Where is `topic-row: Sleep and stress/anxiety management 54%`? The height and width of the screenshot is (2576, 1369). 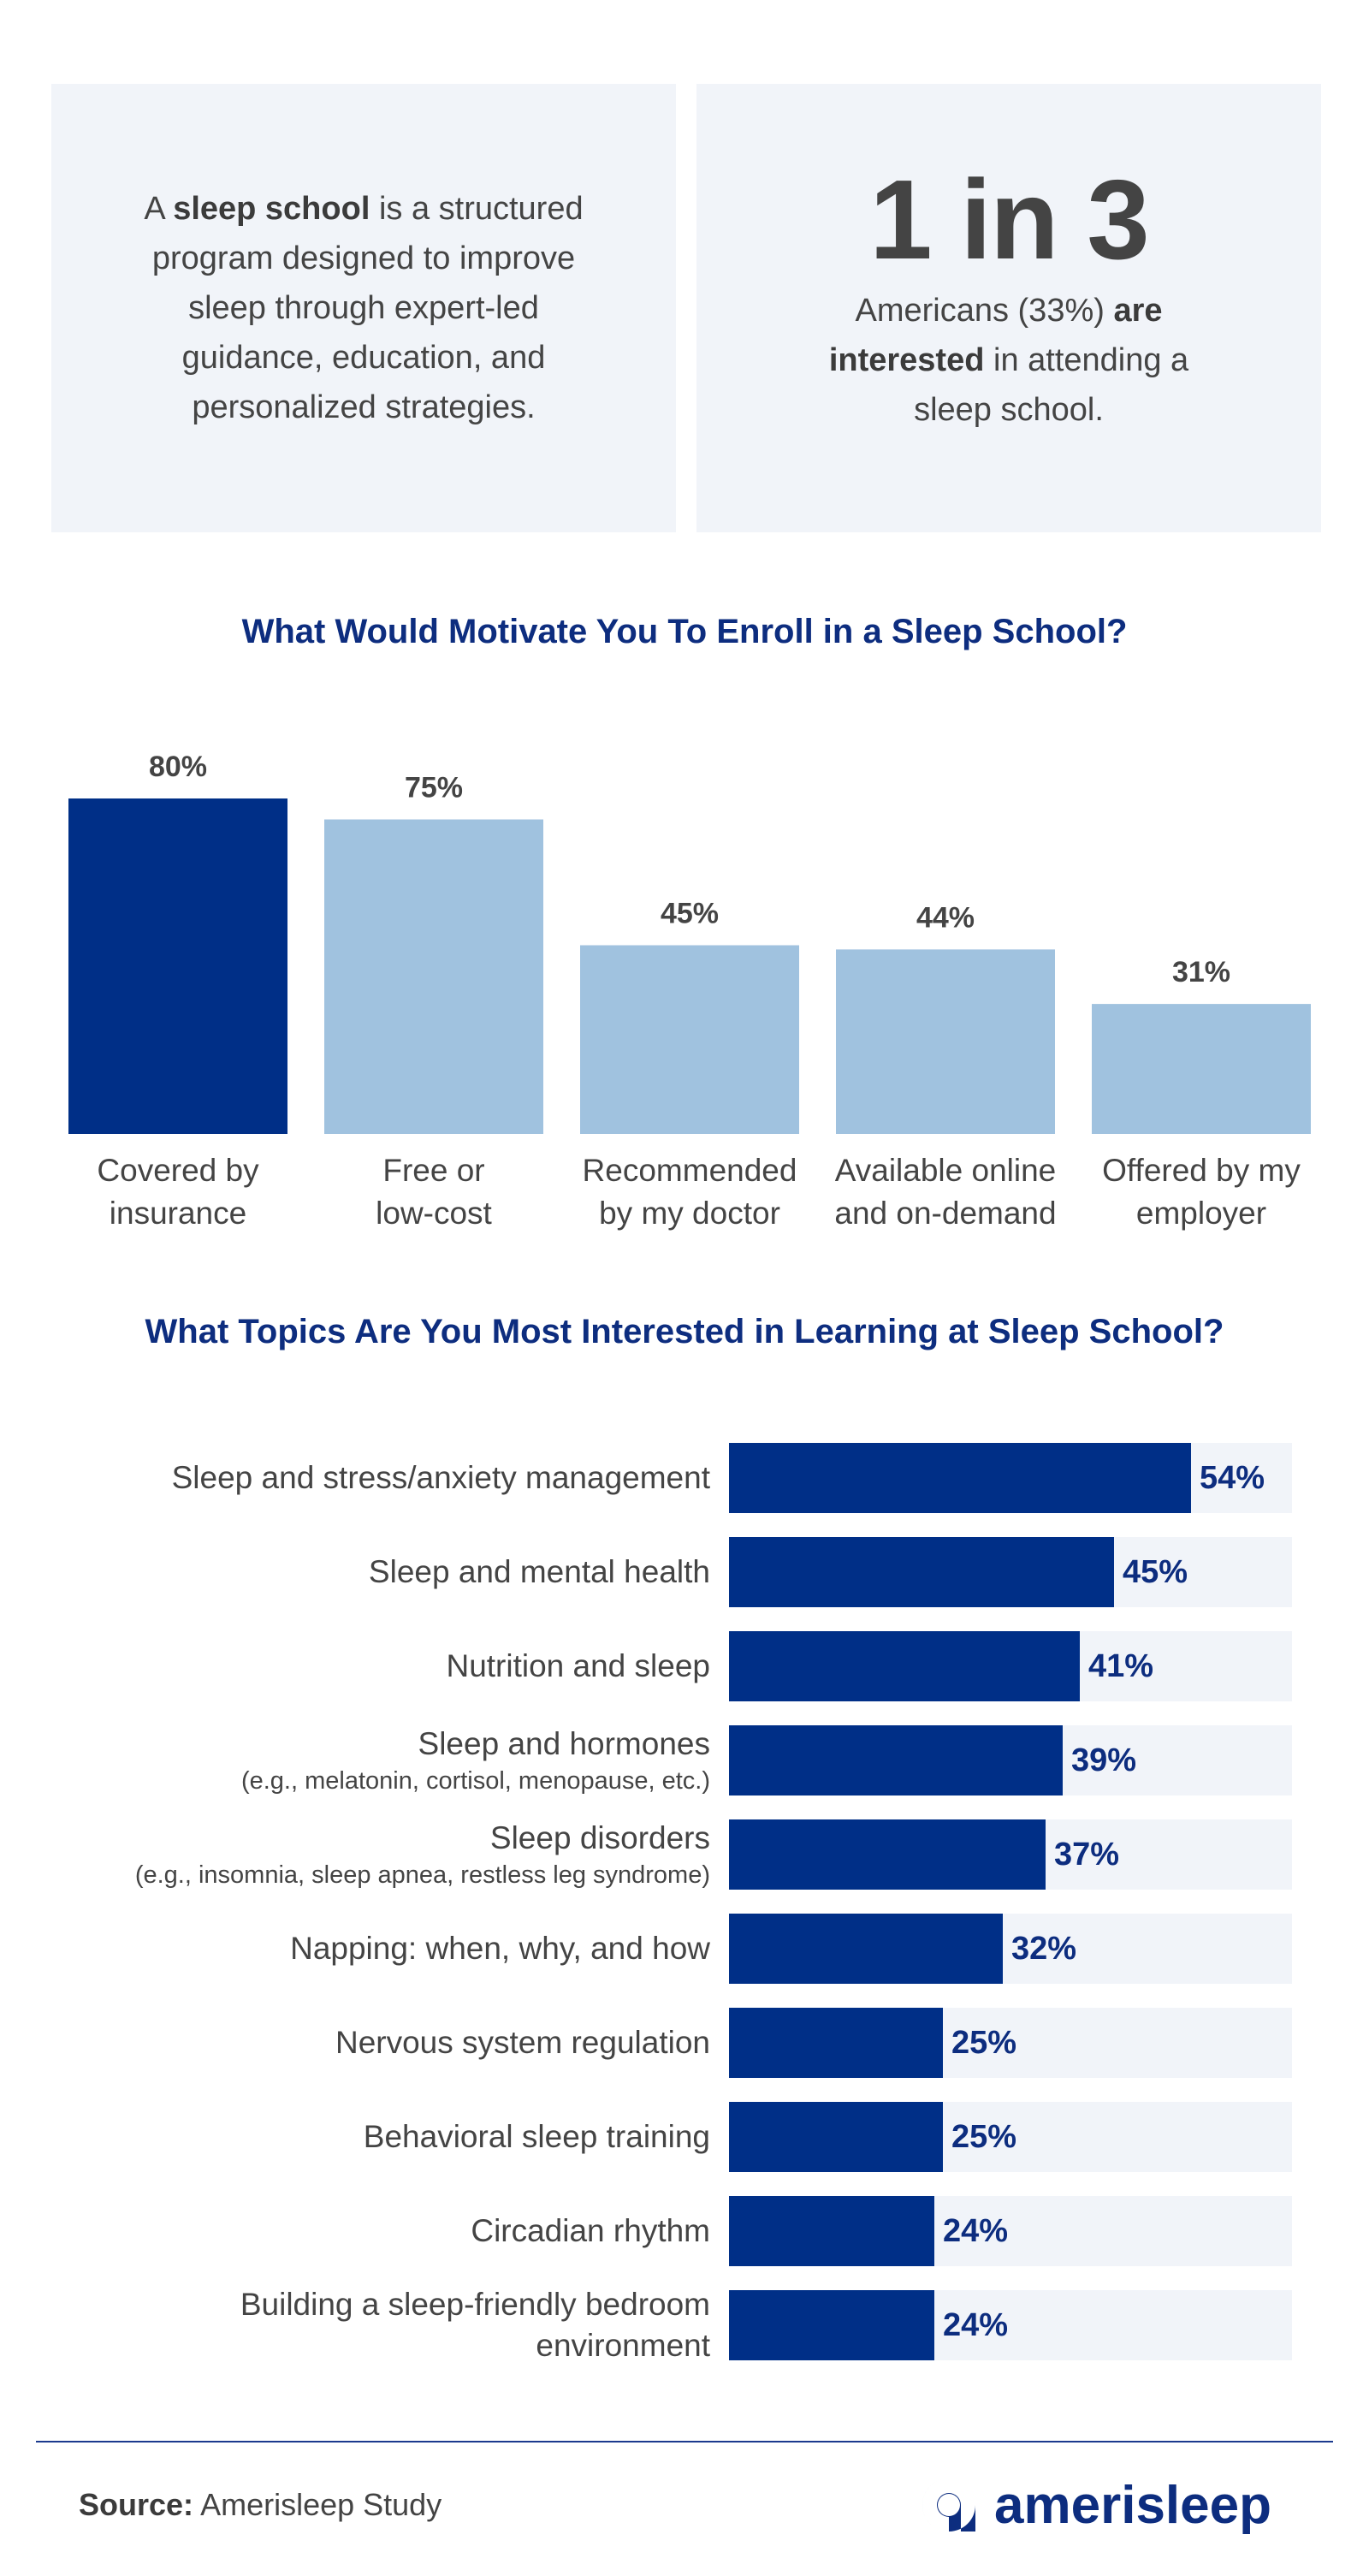
topic-row: Sleep and stress/anxiety management 54% is located at coordinates (684, 1478).